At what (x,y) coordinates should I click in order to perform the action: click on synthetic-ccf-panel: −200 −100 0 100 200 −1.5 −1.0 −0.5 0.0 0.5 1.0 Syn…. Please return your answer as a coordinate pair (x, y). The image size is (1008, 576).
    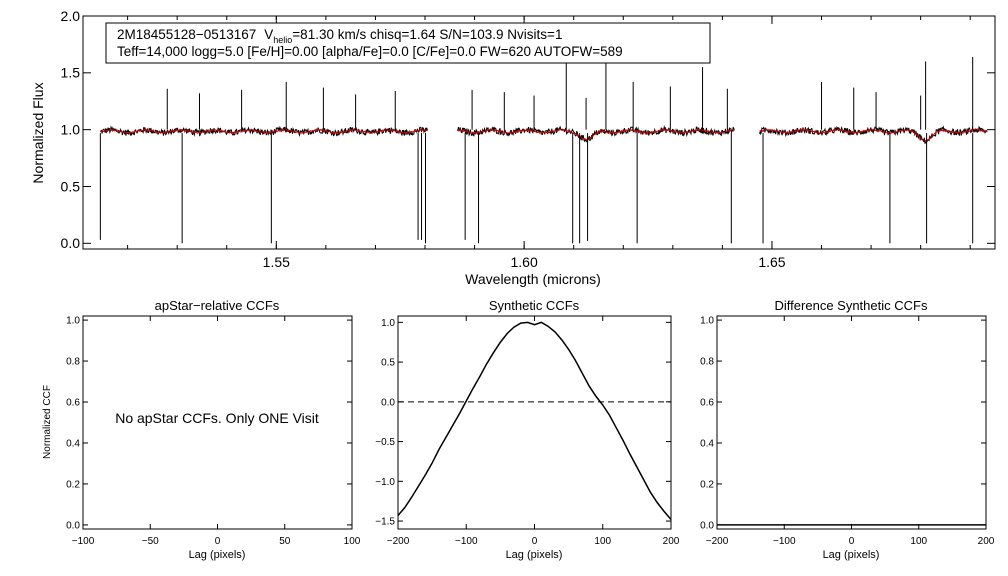
    Looking at the image, I should click on (527, 429).